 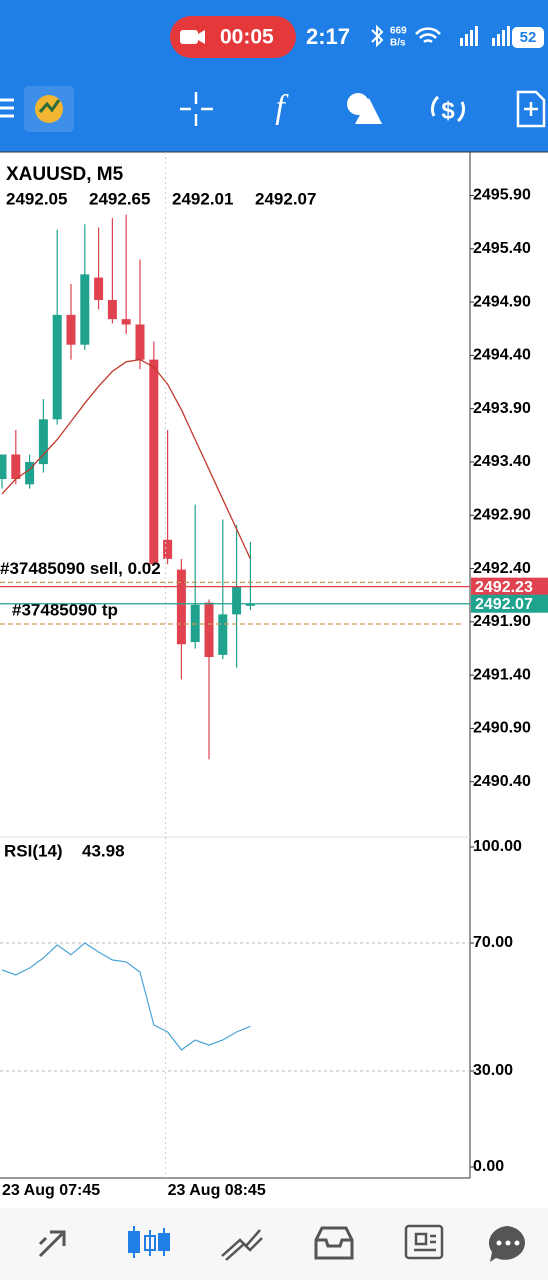 What do you see at coordinates (502, 195) in the screenshot?
I see `y-tick-label: 2495.90` at bounding box center [502, 195].